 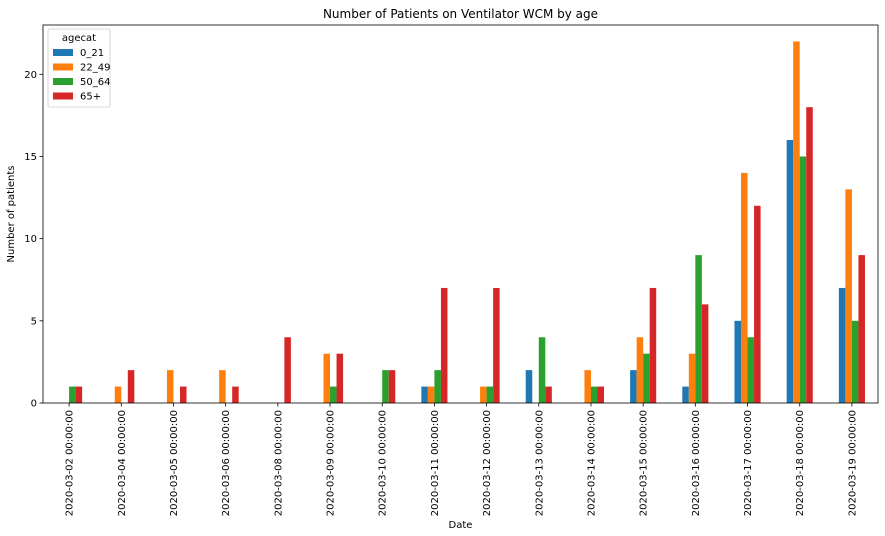 What do you see at coordinates (30, 239) in the screenshot?
I see `y-tick-label: 10` at bounding box center [30, 239].